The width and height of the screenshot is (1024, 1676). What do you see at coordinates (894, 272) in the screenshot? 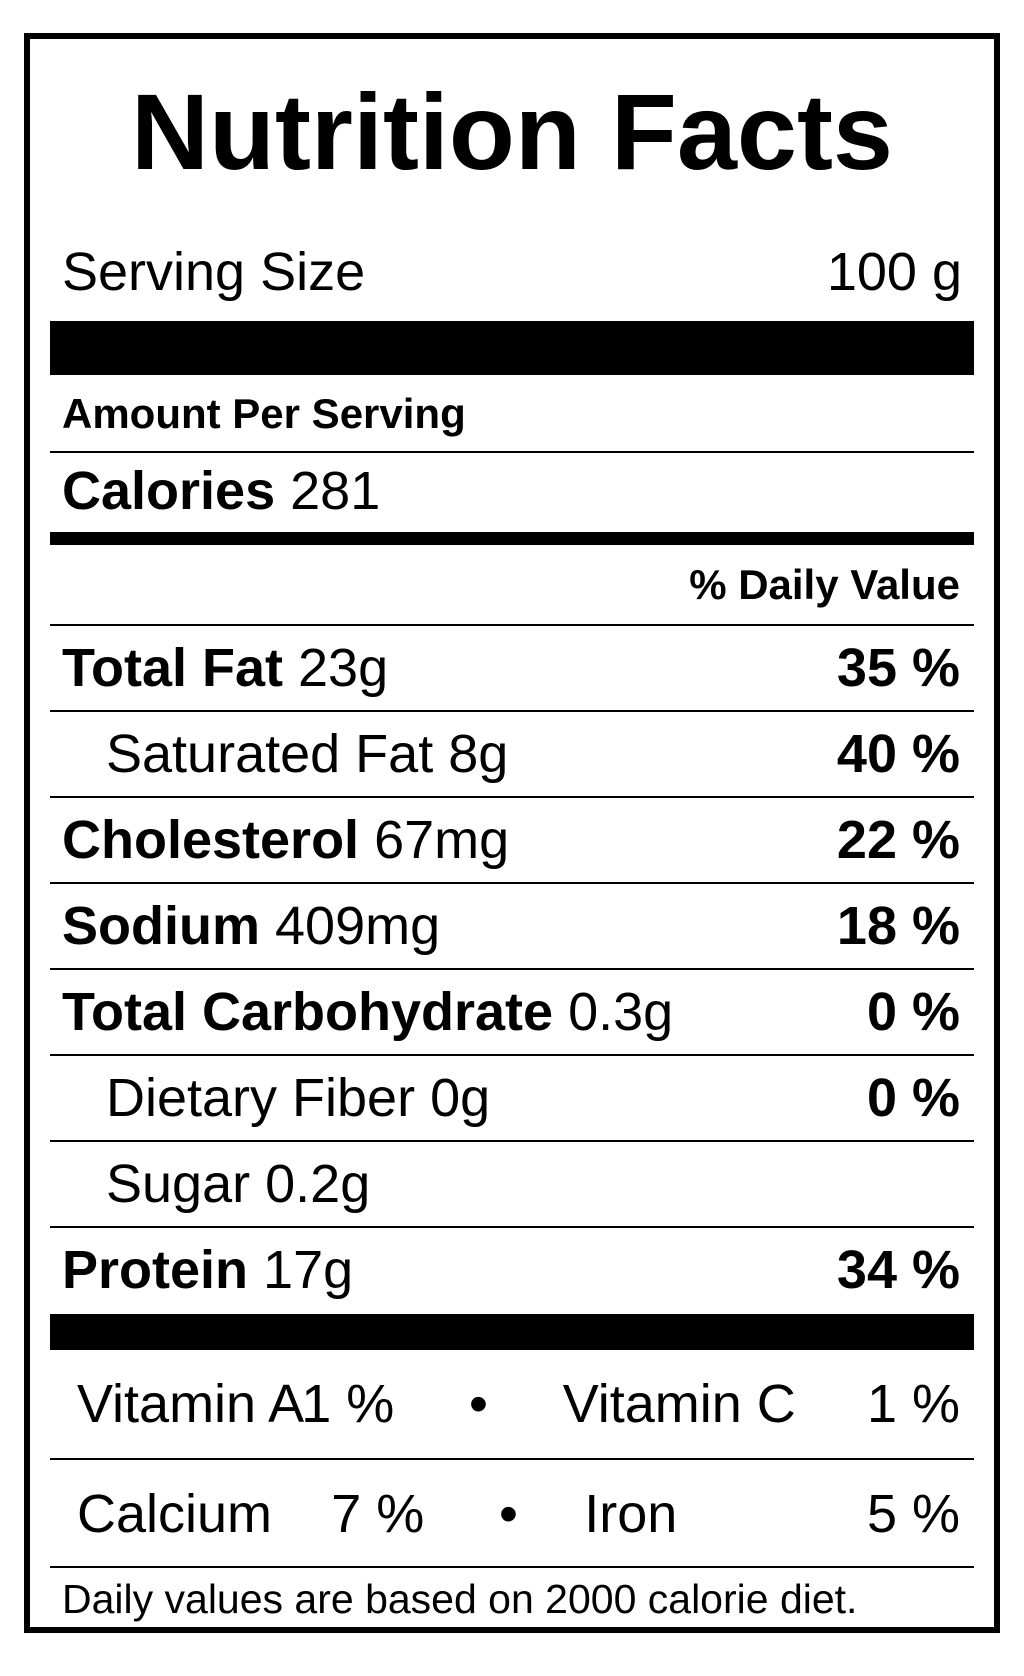
I see `serving-size-value: 100 g` at bounding box center [894, 272].